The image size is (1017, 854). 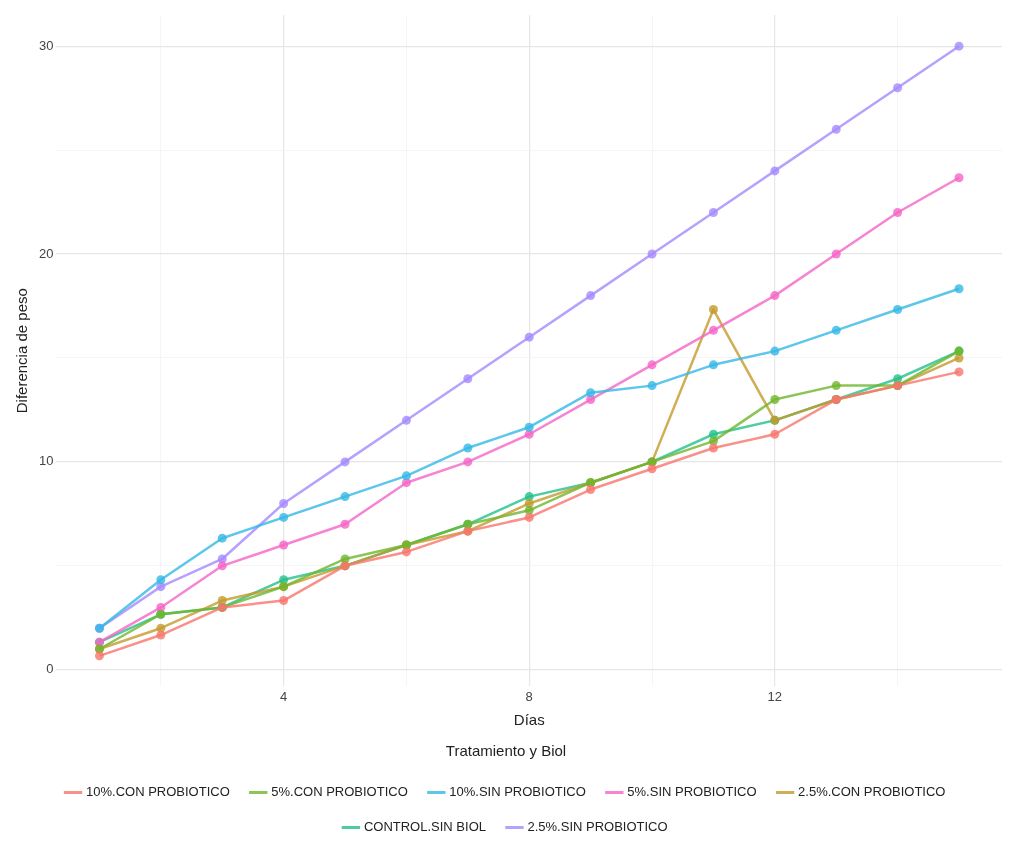 What do you see at coordinates (46, 253) in the screenshot?
I see `y-tick-label: 20` at bounding box center [46, 253].